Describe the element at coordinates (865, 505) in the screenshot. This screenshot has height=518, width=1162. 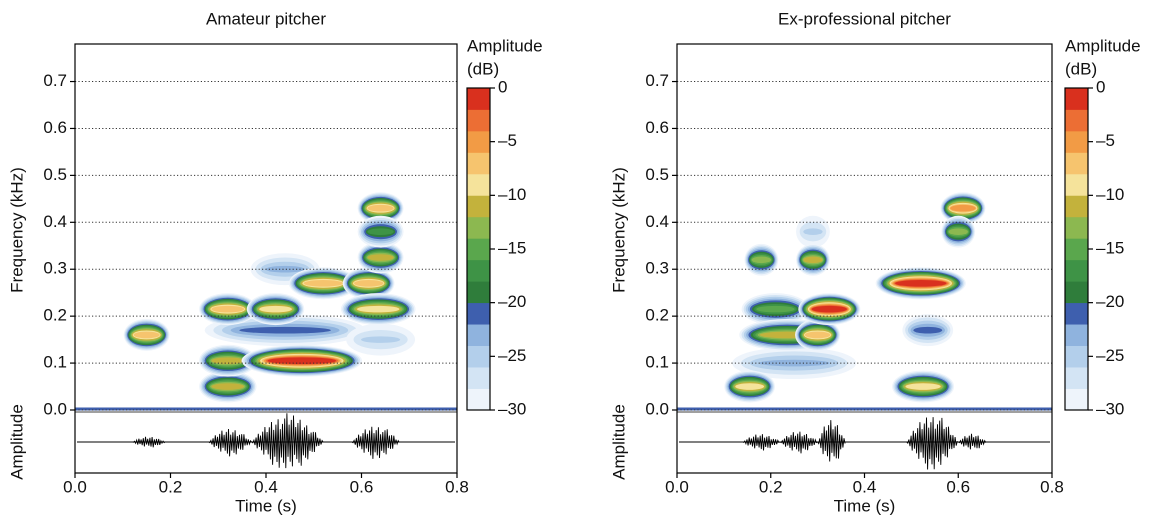
I see `x-axis-label: Time (s)` at that location.